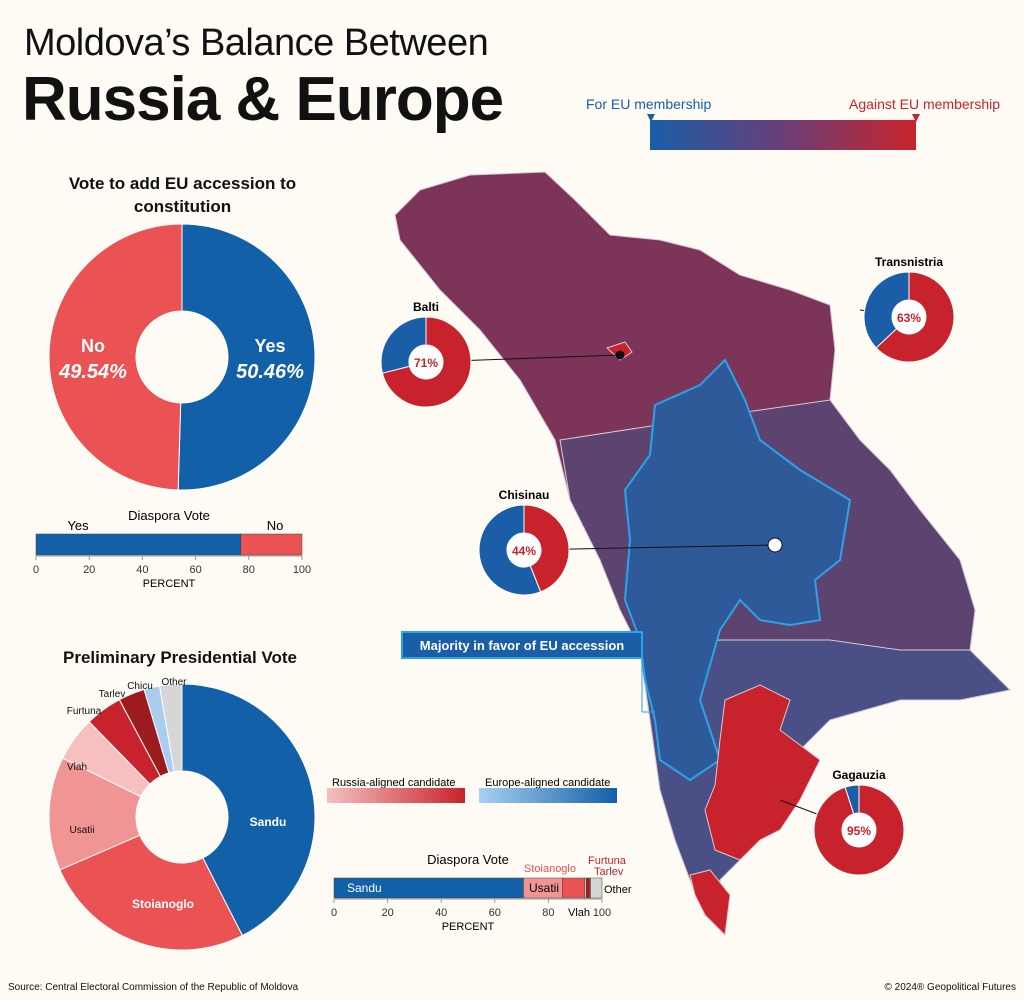  Describe the element at coordinates (271, 544) in the screenshot. I see `bar-segment-no` at that location.